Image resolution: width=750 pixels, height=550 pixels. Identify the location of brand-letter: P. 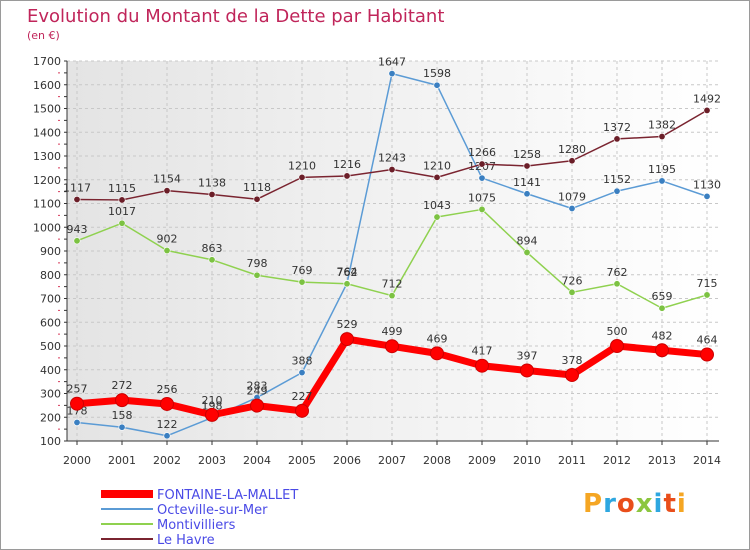
(593, 504).